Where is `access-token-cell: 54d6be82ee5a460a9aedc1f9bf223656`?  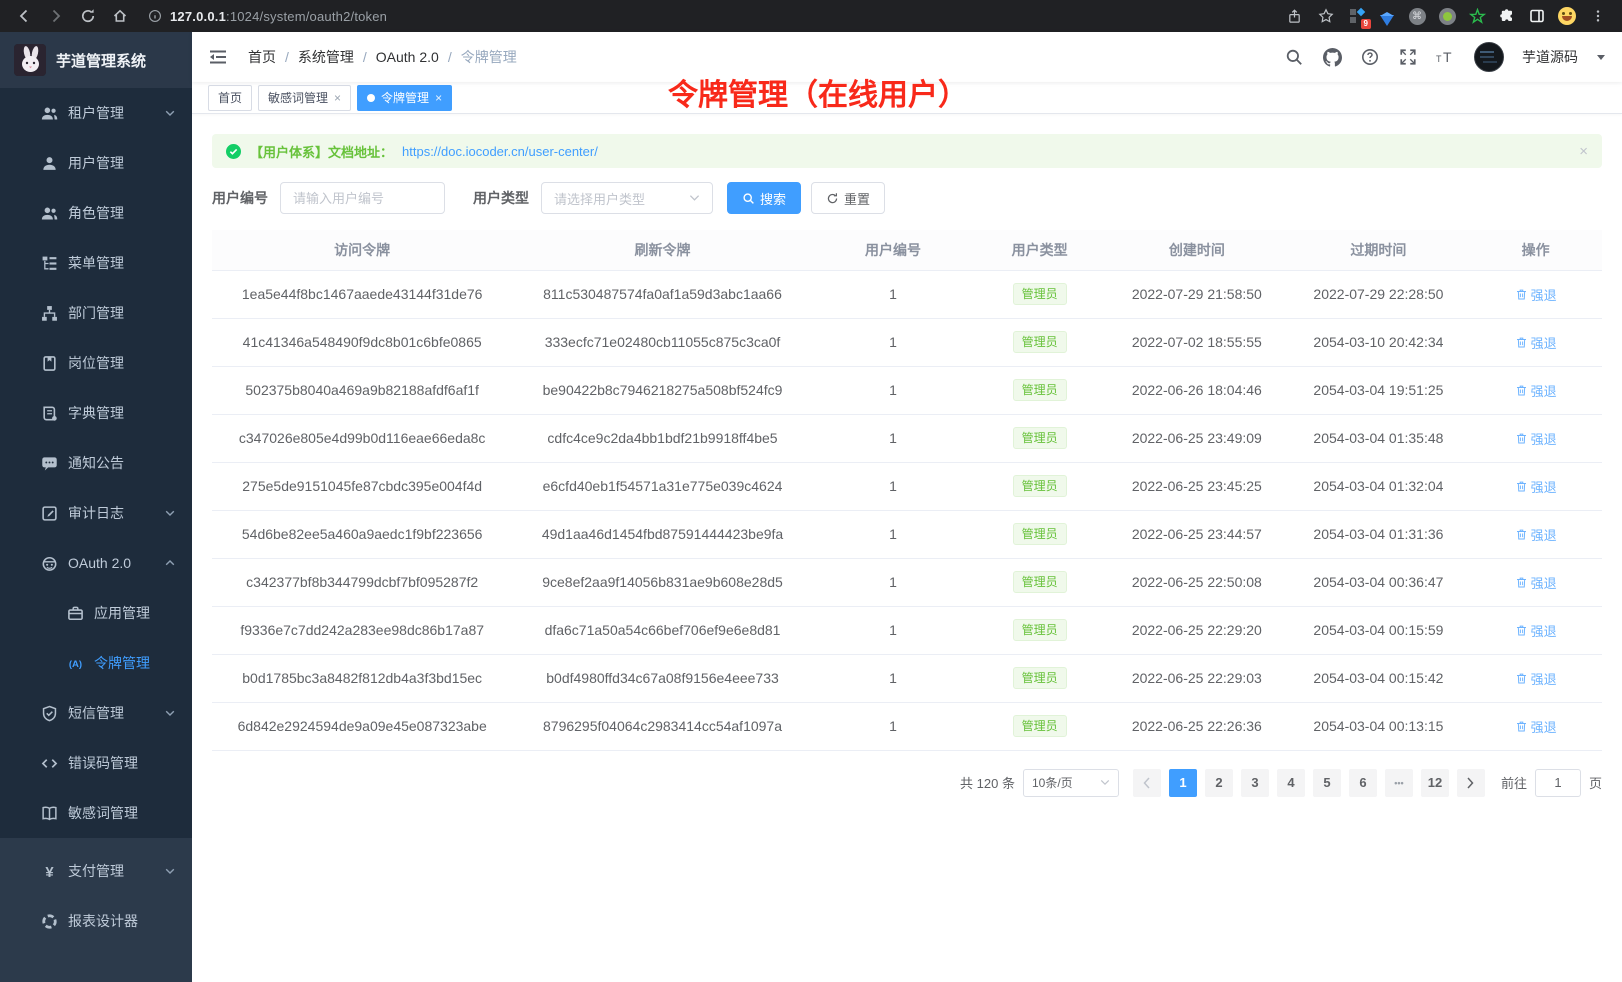 access-token-cell: 54d6be82ee5a460a9aedc1f9bf223656 is located at coordinates (362, 534).